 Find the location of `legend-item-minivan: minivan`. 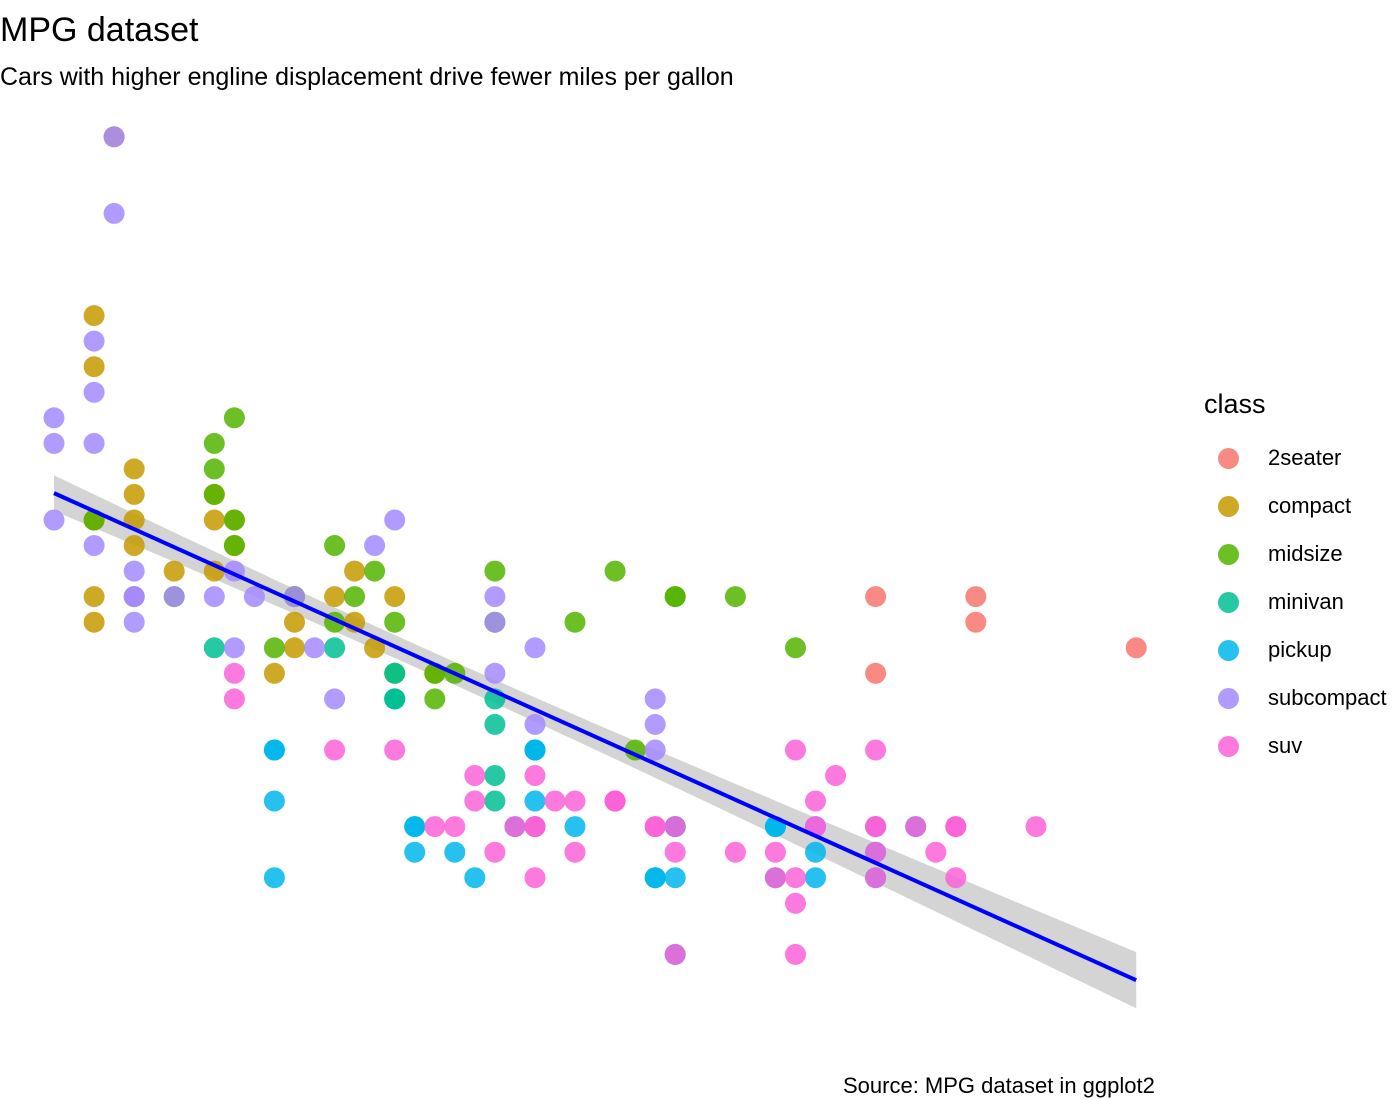

legend-item-minivan: minivan is located at coordinates (1302, 602).